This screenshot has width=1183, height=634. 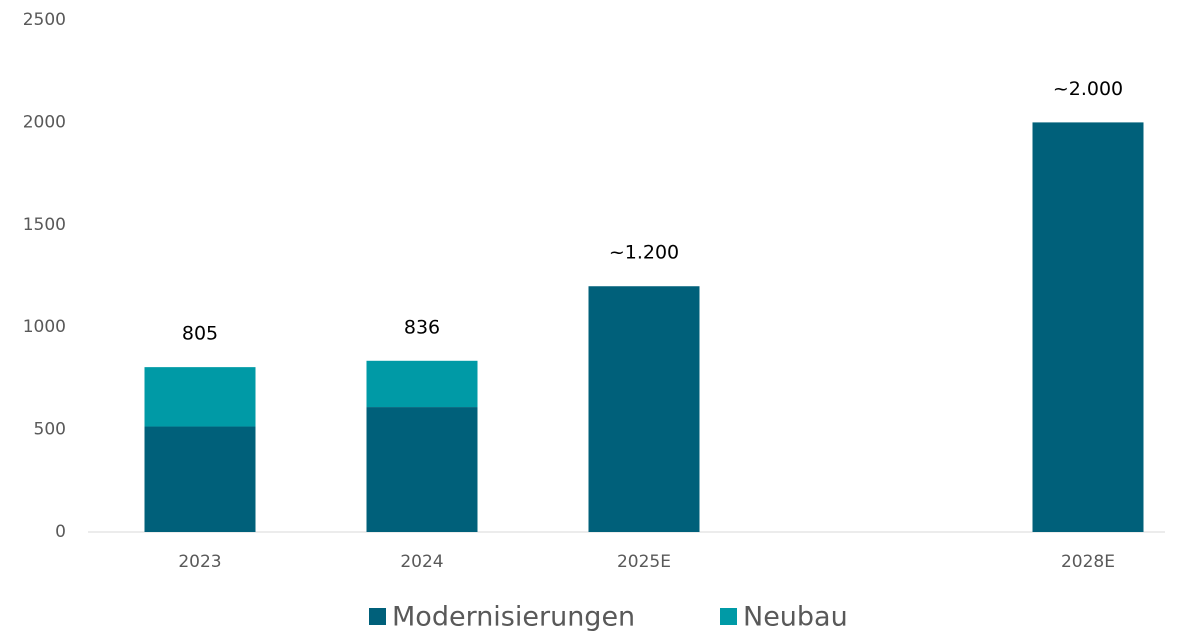 What do you see at coordinates (199, 562) in the screenshot?
I see `x-tick-label: 2023` at bounding box center [199, 562].